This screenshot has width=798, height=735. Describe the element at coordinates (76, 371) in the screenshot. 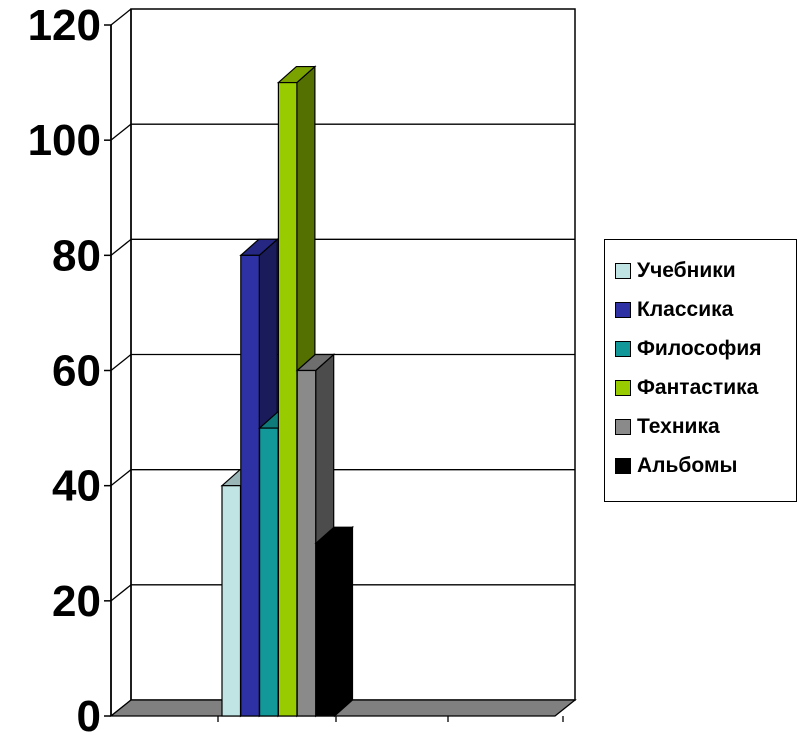

I see `y-tick-label: 60` at that location.